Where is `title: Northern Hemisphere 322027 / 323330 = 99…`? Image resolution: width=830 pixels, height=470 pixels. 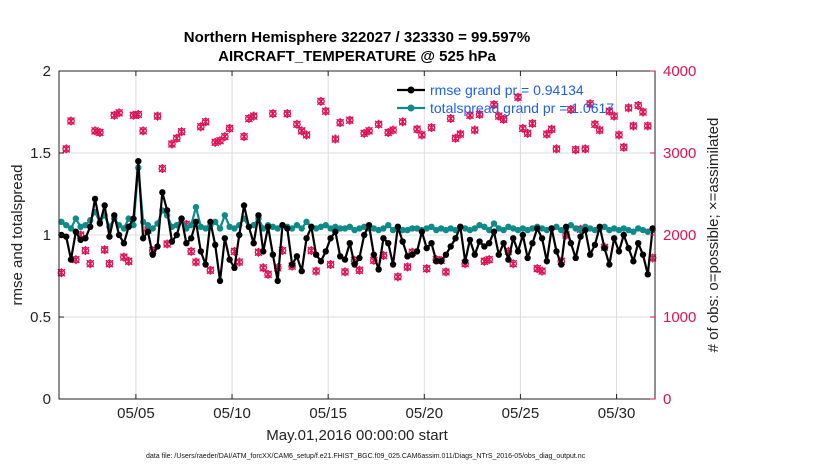
title: Northern Hemisphere 322027 / 323330 = 99… is located at coordinates (357, 47).